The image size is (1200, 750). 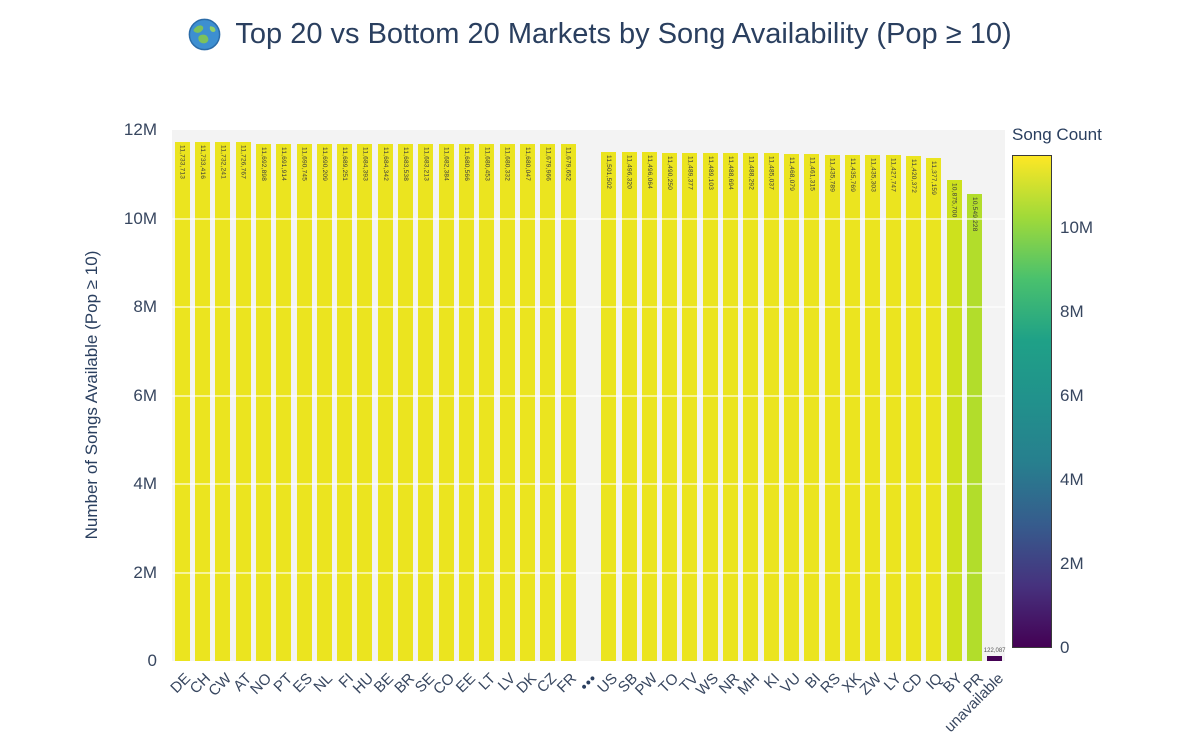 I want to click on bar-value-label: 11,732,241, so click(x=223, y=161).